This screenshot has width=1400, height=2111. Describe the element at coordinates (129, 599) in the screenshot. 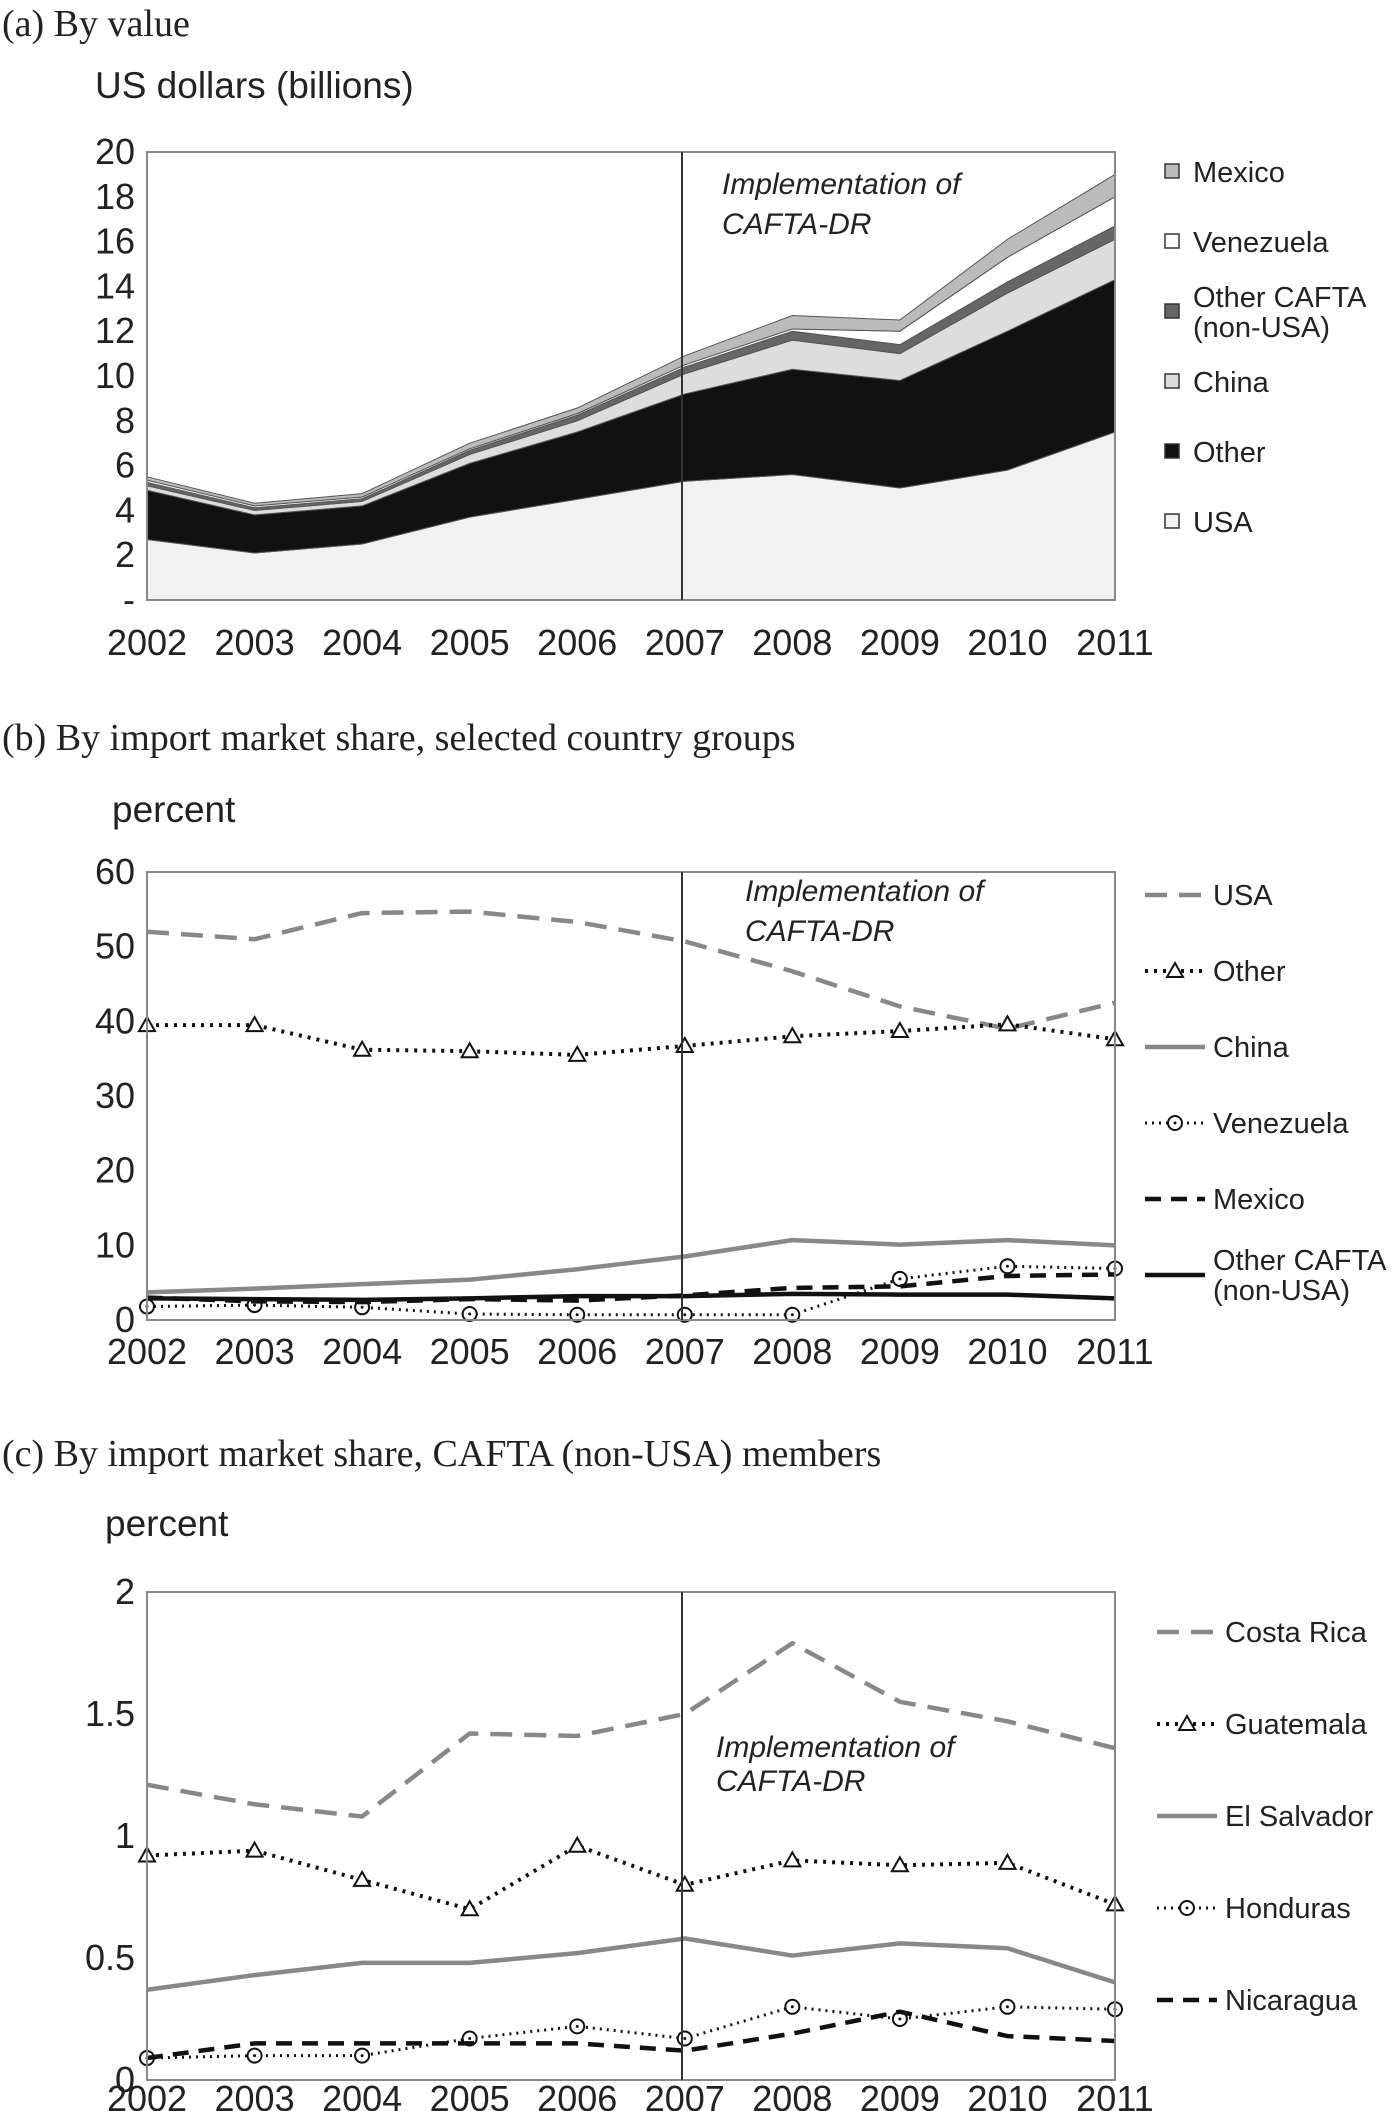

I see `y-tick-label: -` at that location.